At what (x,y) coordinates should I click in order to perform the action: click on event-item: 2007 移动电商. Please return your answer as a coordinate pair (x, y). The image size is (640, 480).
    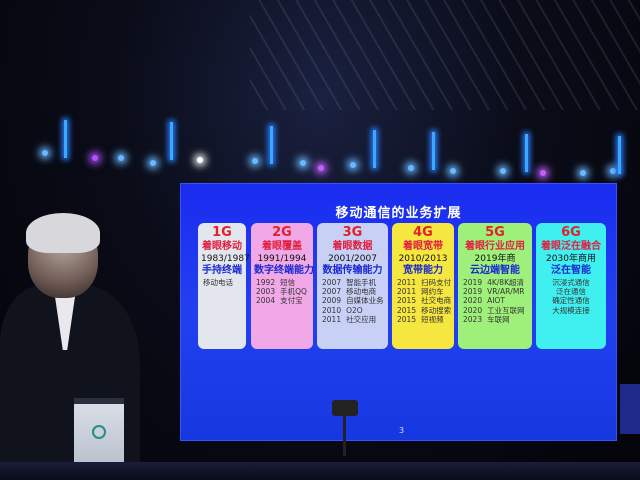
    Looking at the image, I should click on (352, 291).